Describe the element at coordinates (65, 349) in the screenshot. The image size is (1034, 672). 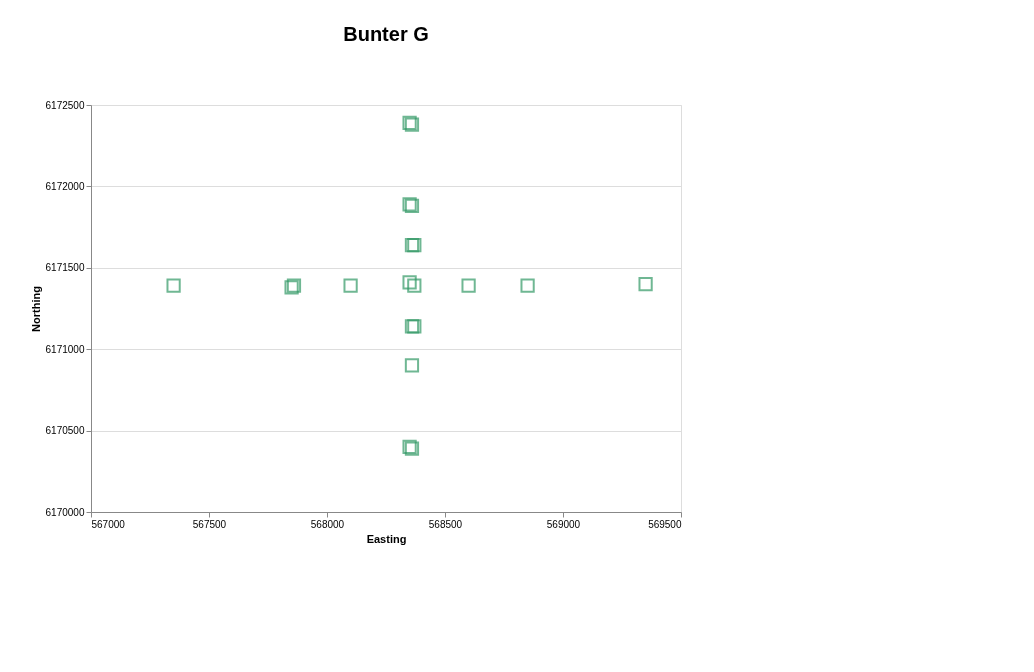
I see `y-tick-label: 6171000` at that location.